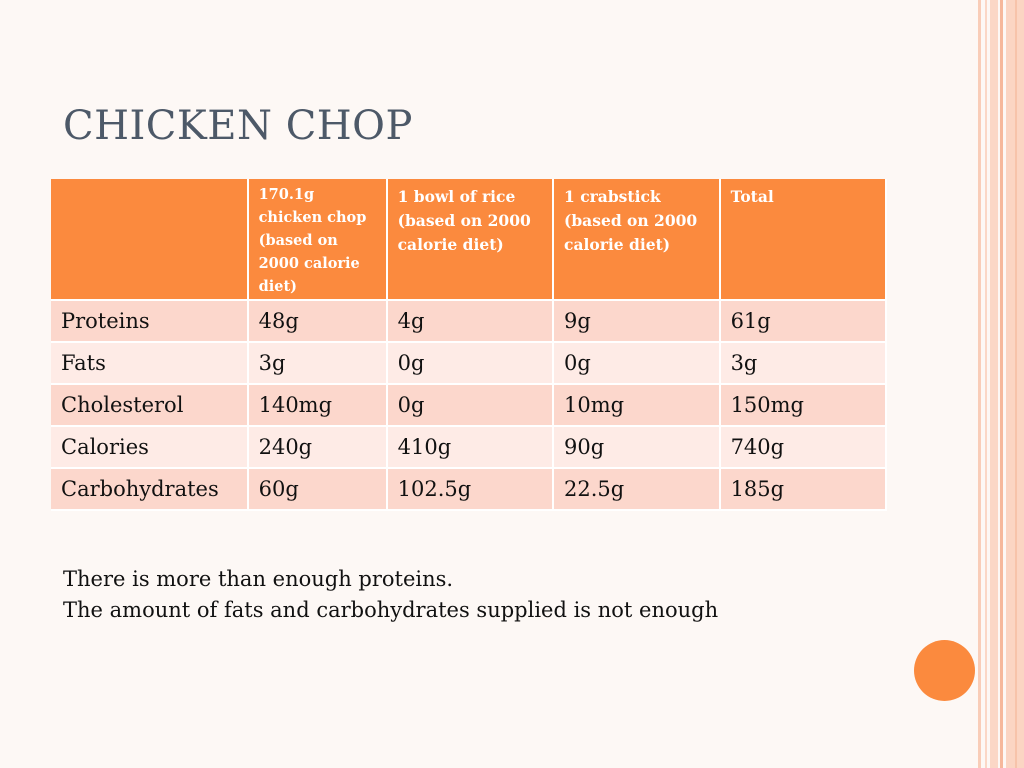  Describe the element at coordinates (318, 490) in the screenshot. I see `table-cell: 60g` at that location.